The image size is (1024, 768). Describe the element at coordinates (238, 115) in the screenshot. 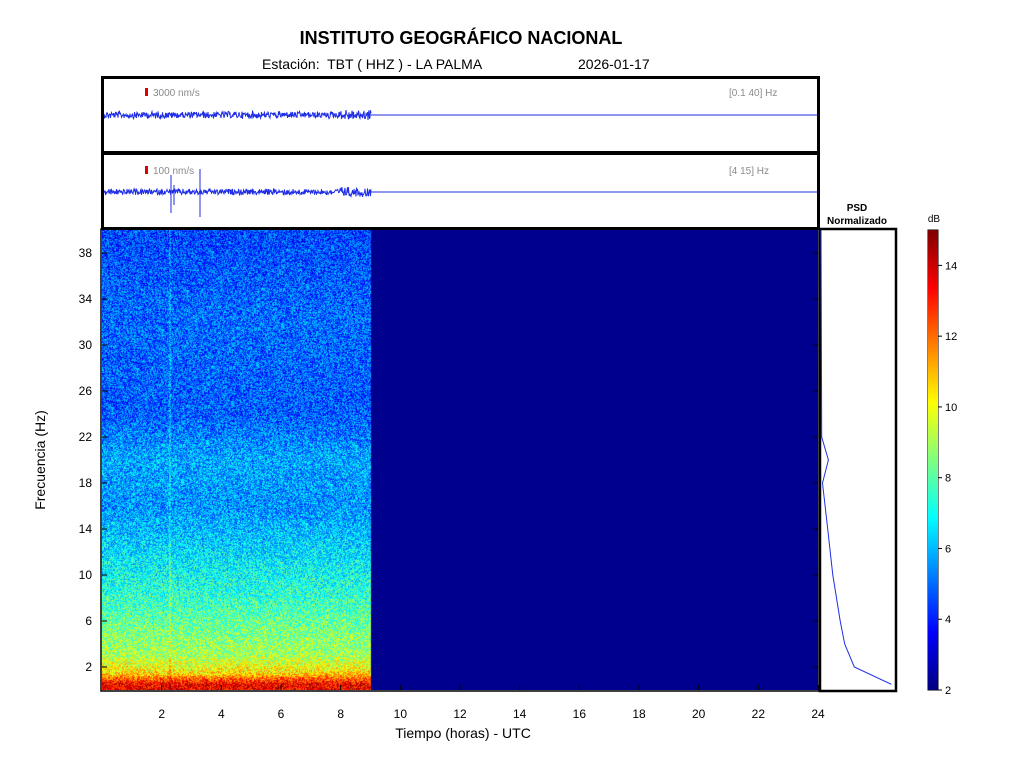

I see `seismogram-trace-broadband` at that location.